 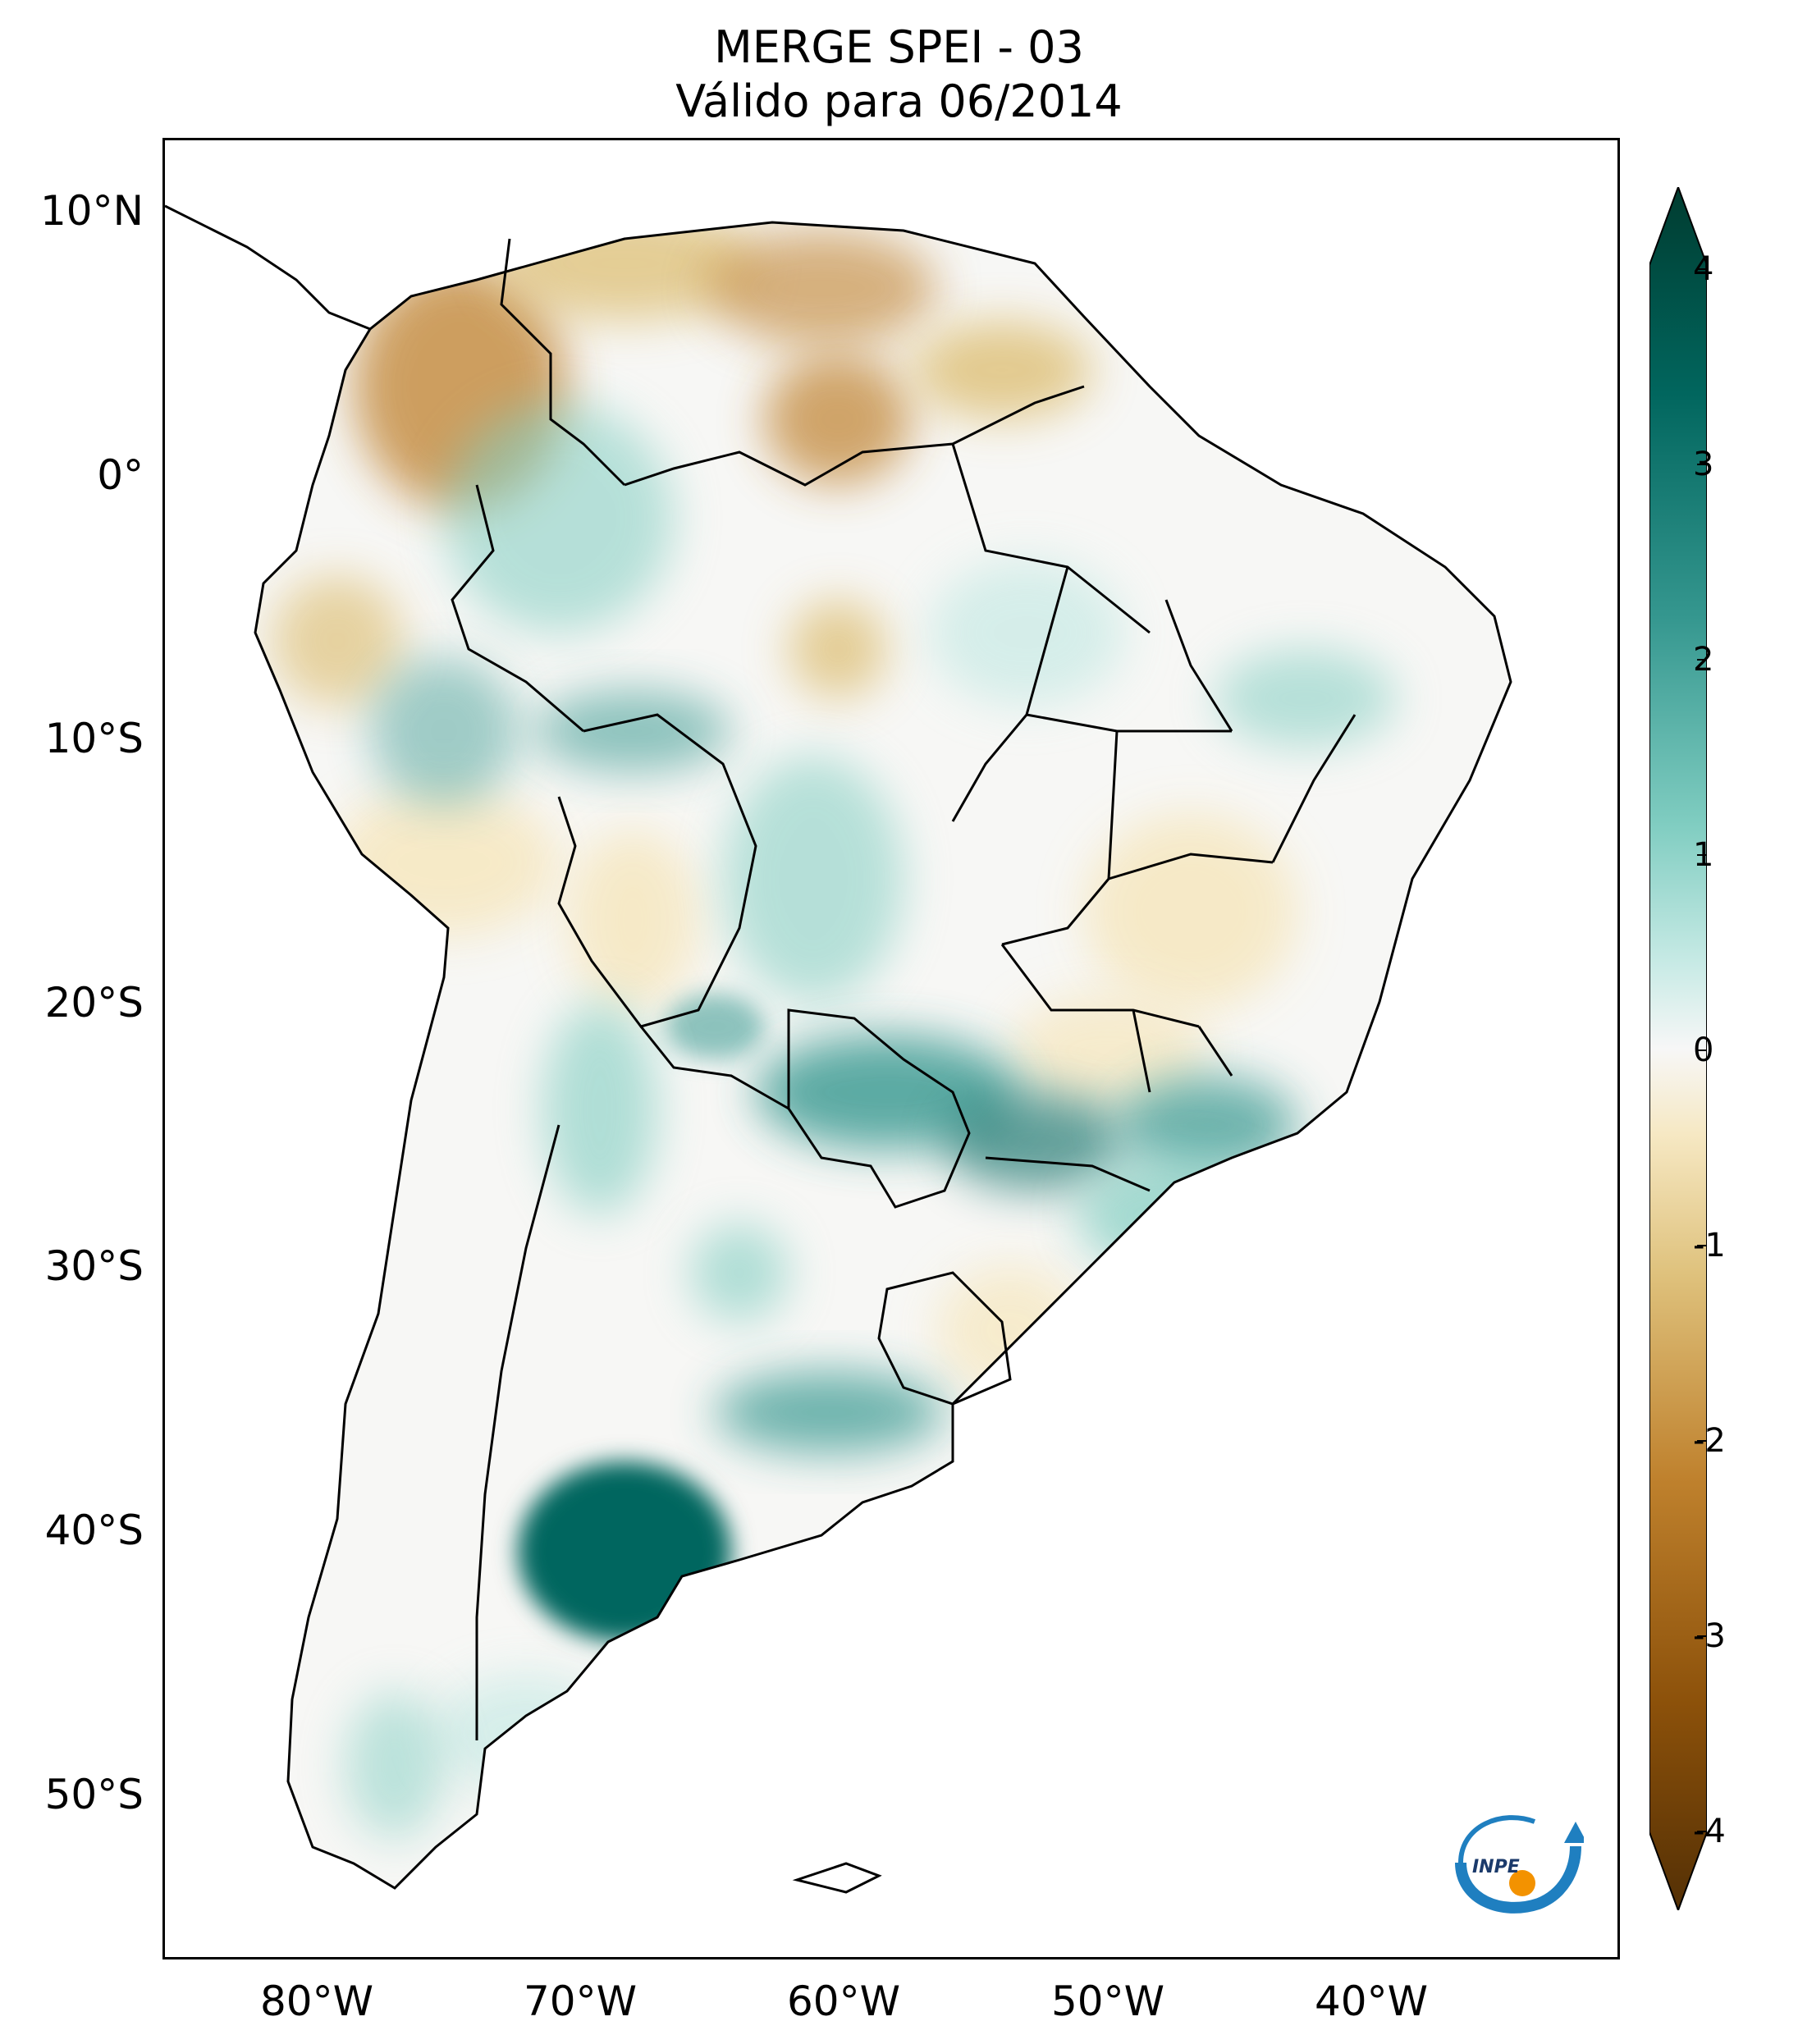 I want to click on border-brazil-states, so click(x=1154, y=817).